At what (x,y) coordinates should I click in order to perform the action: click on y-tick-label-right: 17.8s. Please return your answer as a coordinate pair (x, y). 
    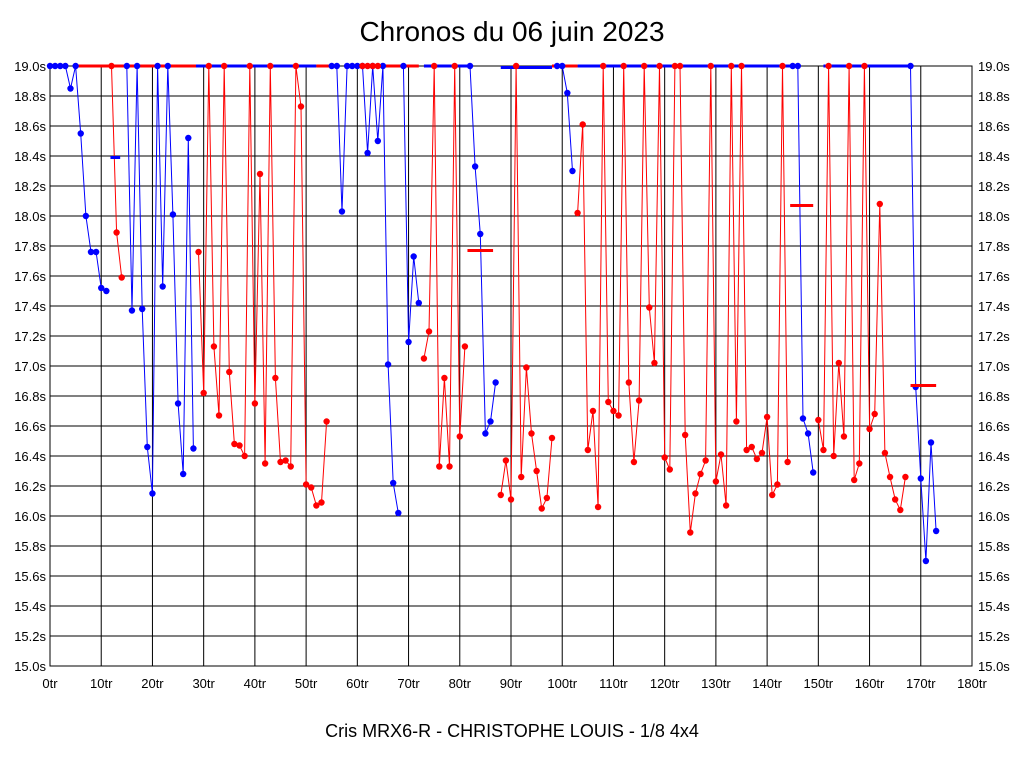
    Looking at the image, I should click on (994, 246).